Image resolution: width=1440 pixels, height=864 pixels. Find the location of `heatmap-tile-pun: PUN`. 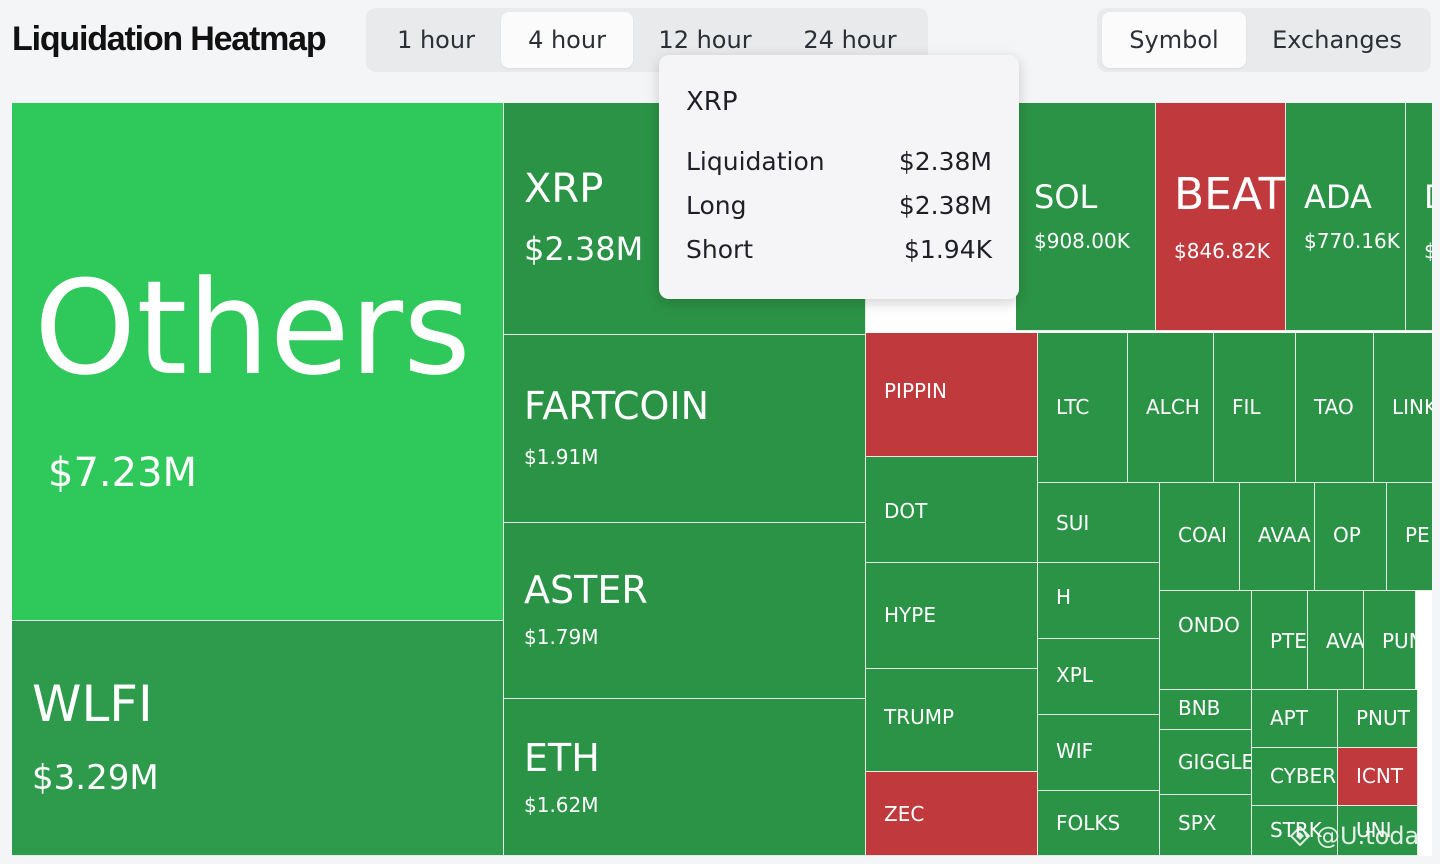

heatmap-tile-pun: PUN is located at coordinates (1390, 640).